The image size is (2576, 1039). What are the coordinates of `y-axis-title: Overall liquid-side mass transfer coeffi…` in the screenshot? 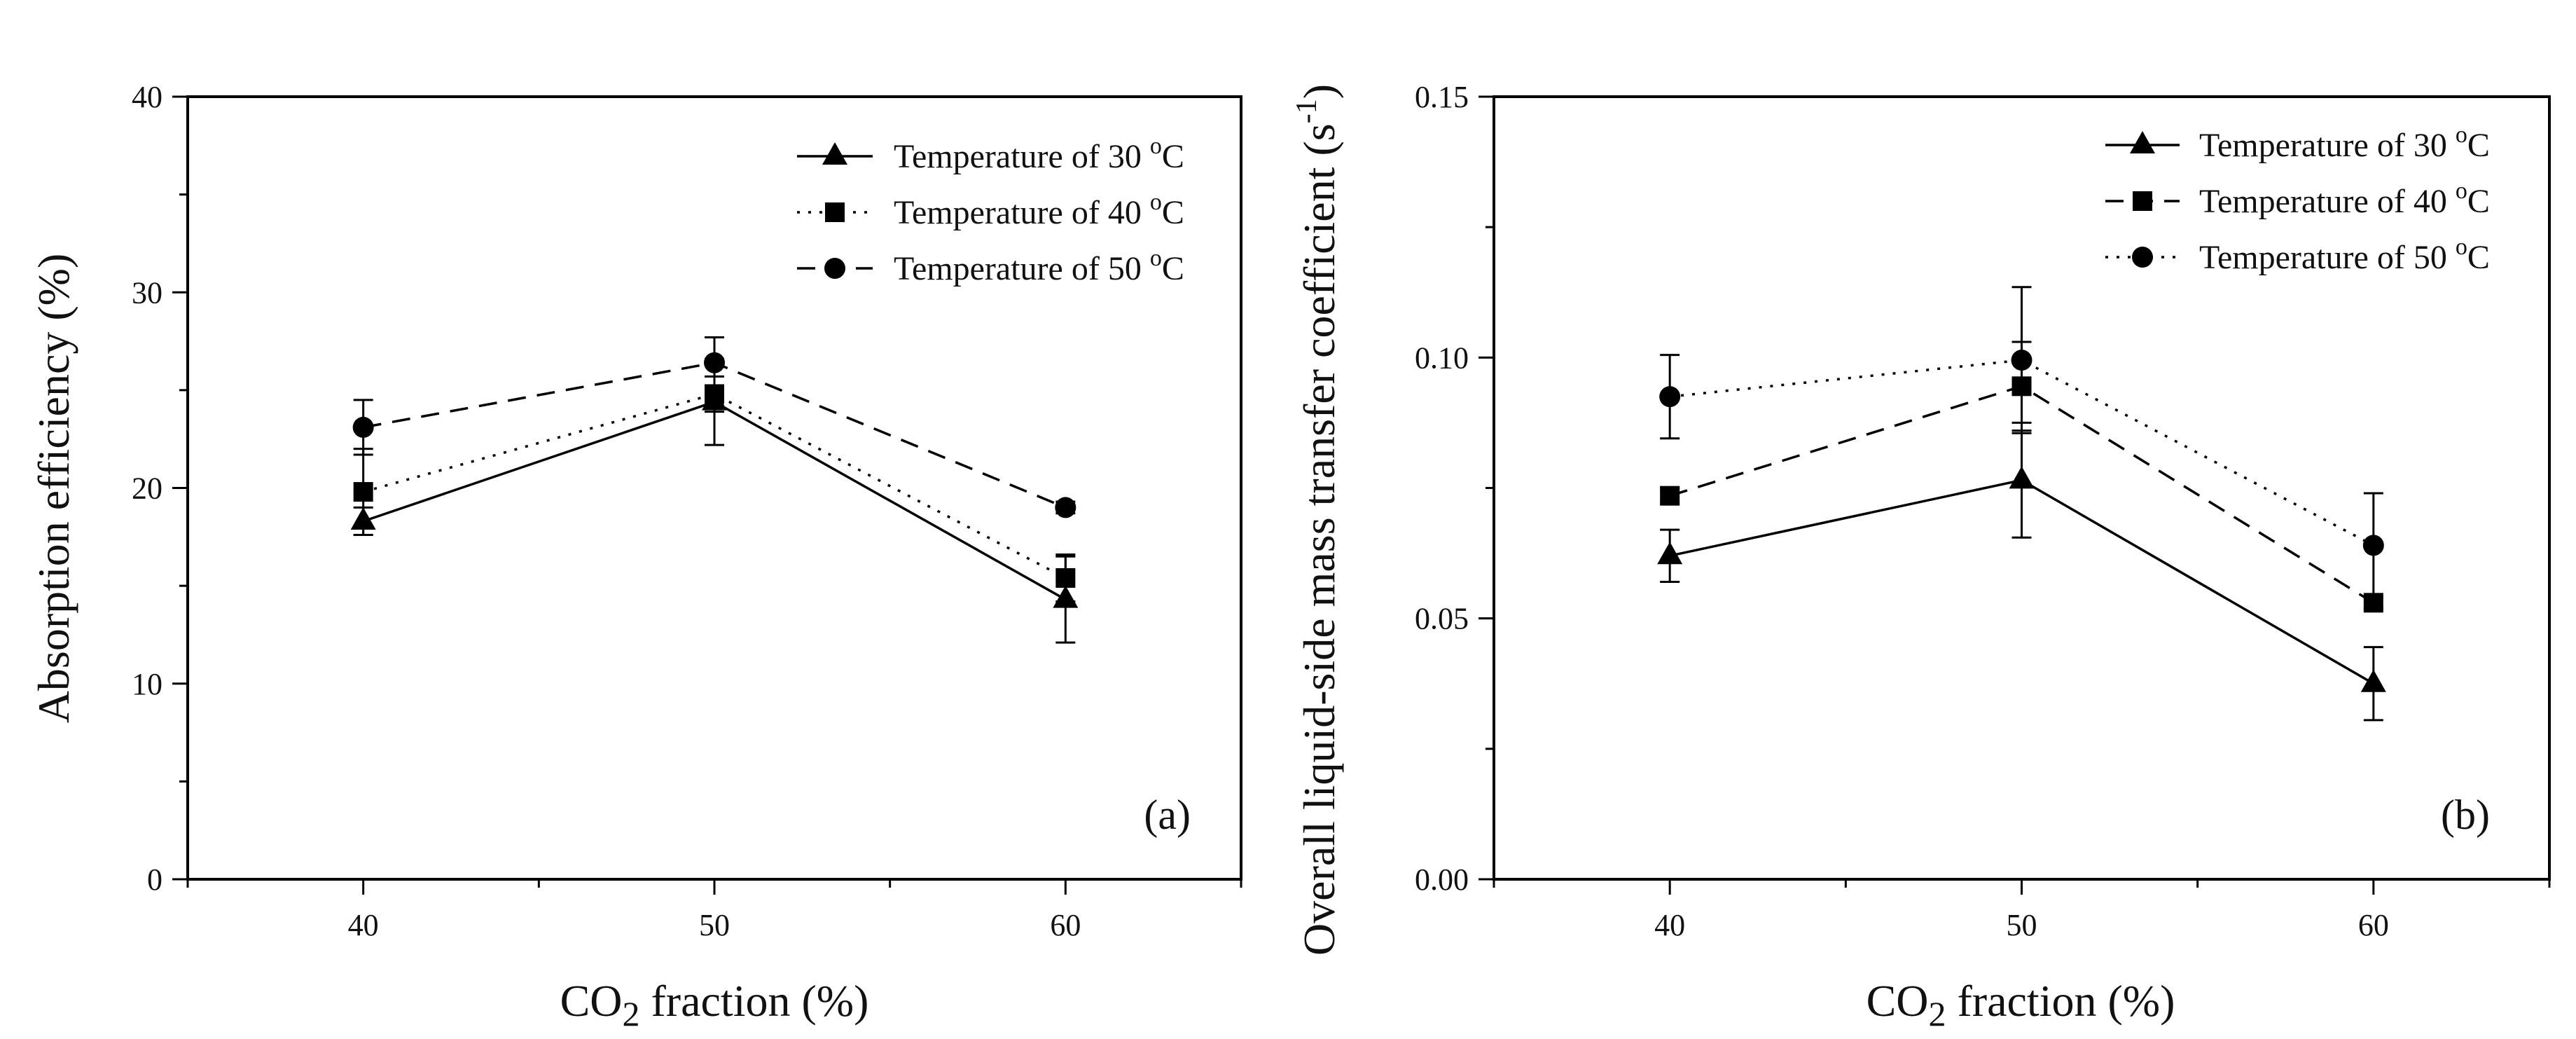 It's located at (1318, 520).